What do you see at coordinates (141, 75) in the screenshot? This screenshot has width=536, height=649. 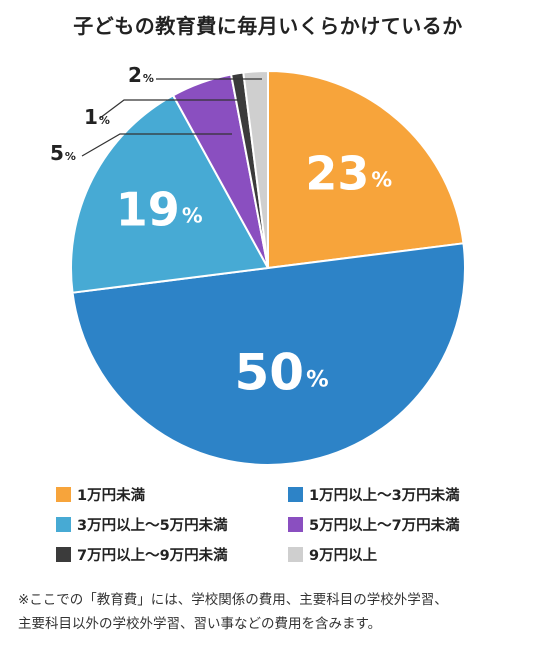 I see `slice-label-5: 2%` at bounding box center [141, 75].